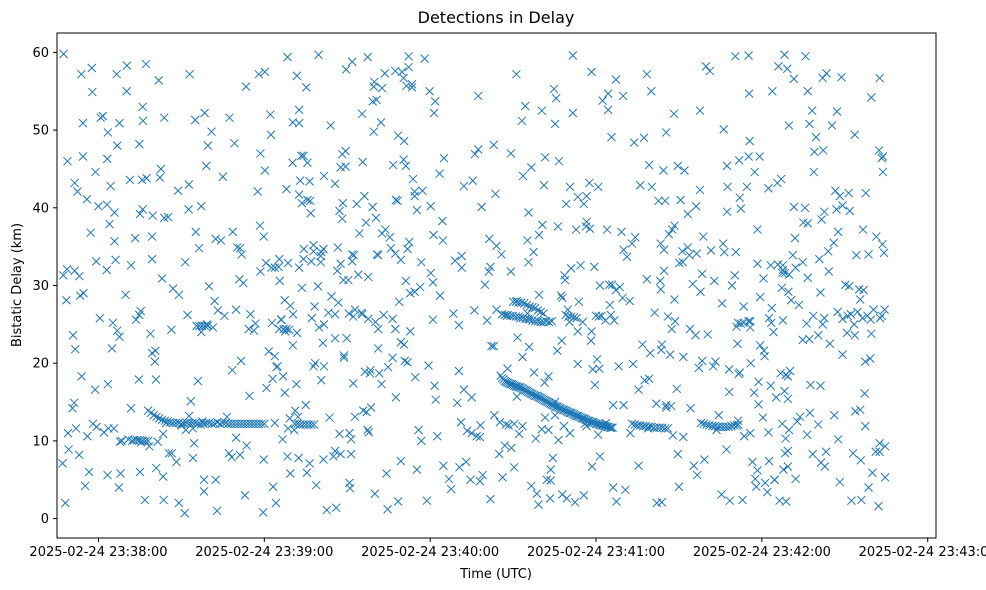  What do you see at coordinates (40, 53) in the screenshot?
I see `y-tick-label: 60` at bounding box center [40, 53].